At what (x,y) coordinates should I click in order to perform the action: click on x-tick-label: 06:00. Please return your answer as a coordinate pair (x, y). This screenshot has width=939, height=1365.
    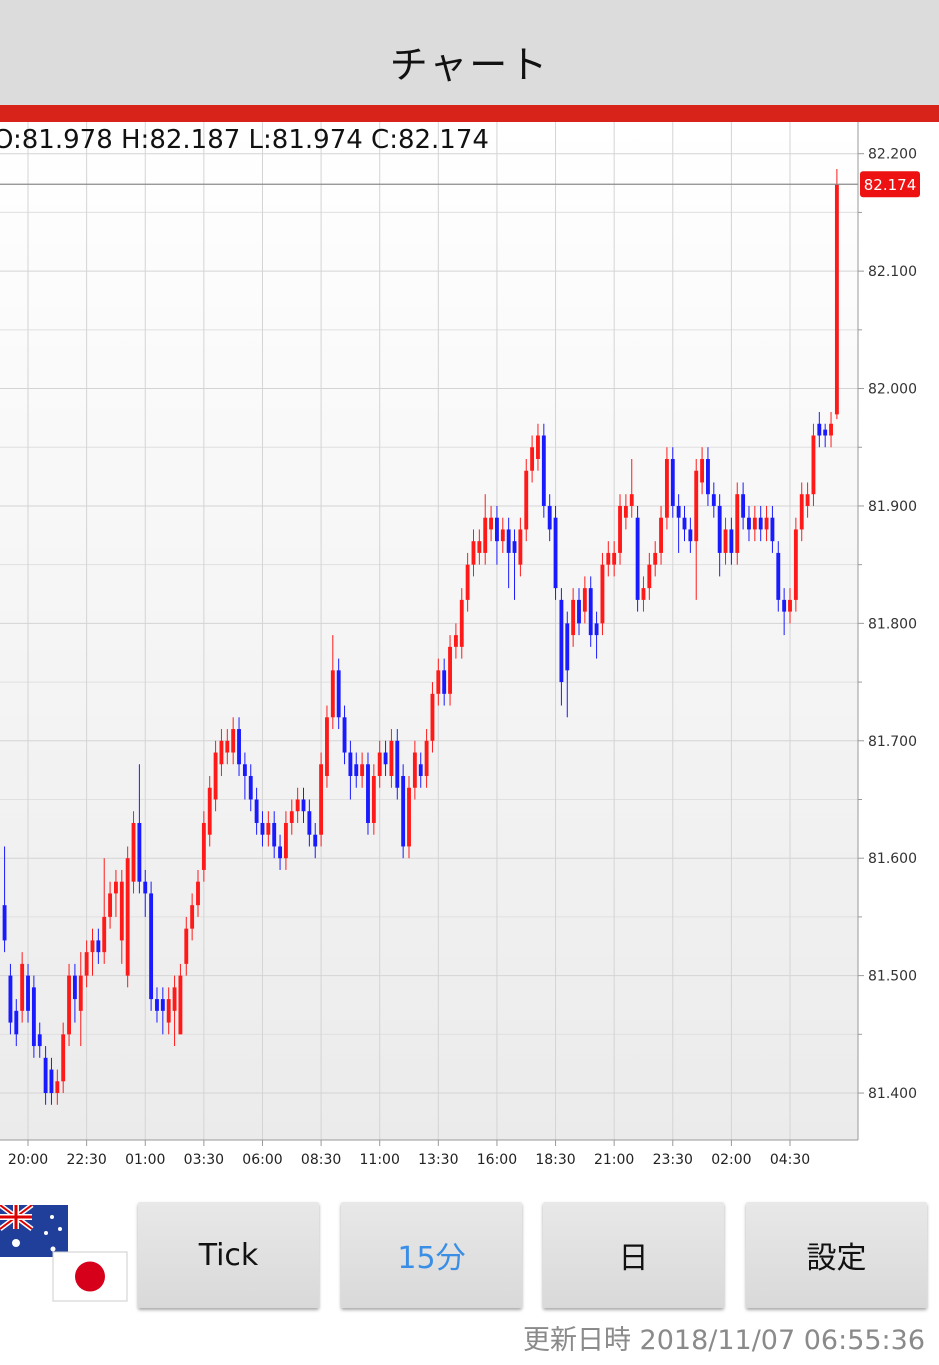
    Looking at the image, I should click on (262, 1160).